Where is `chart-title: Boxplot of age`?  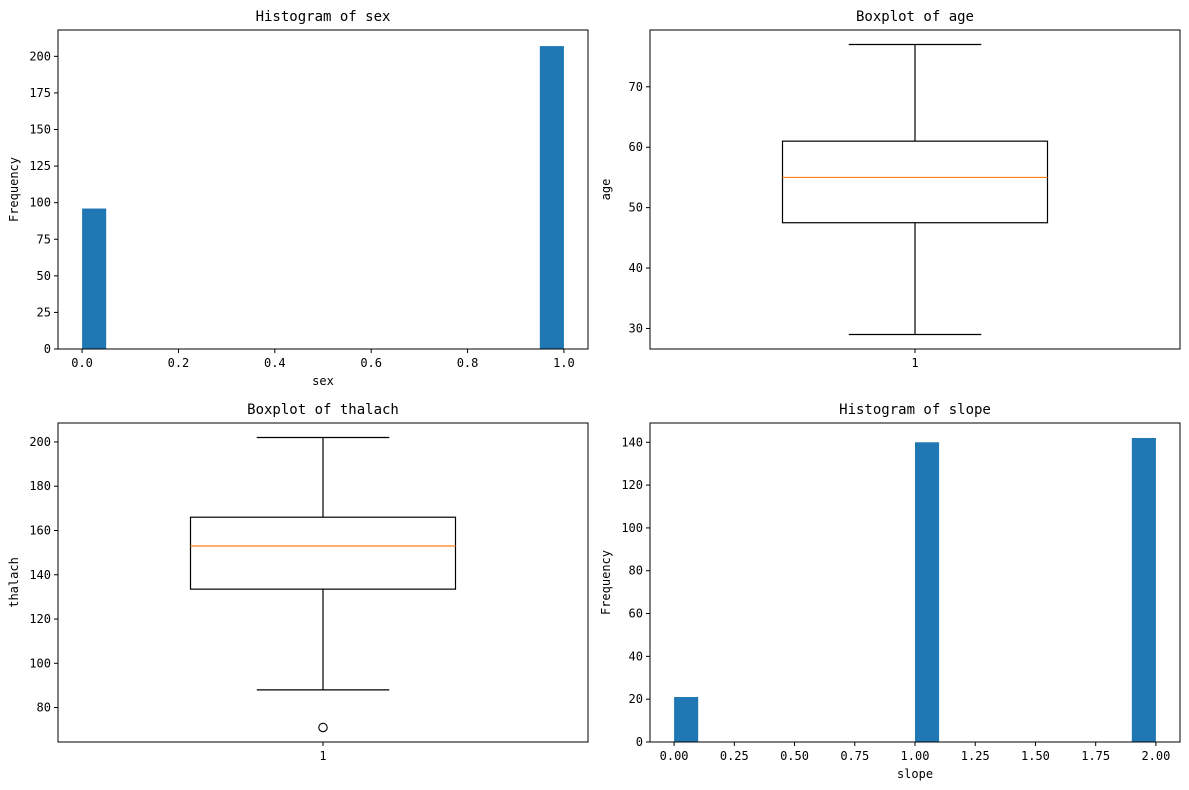 chart-title: Boxplot of age is located at coordinates (915, 17).